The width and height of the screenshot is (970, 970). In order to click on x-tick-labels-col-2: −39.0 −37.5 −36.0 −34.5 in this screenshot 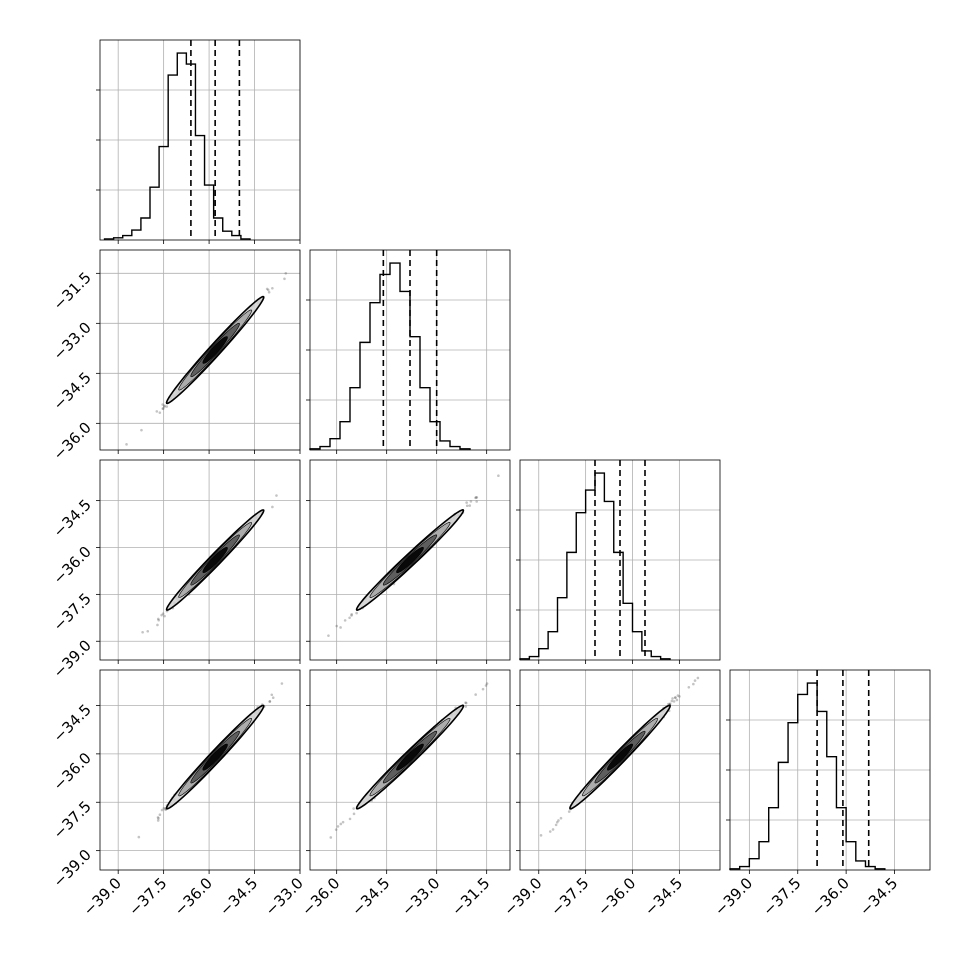, I will do `click(593, 896)`.